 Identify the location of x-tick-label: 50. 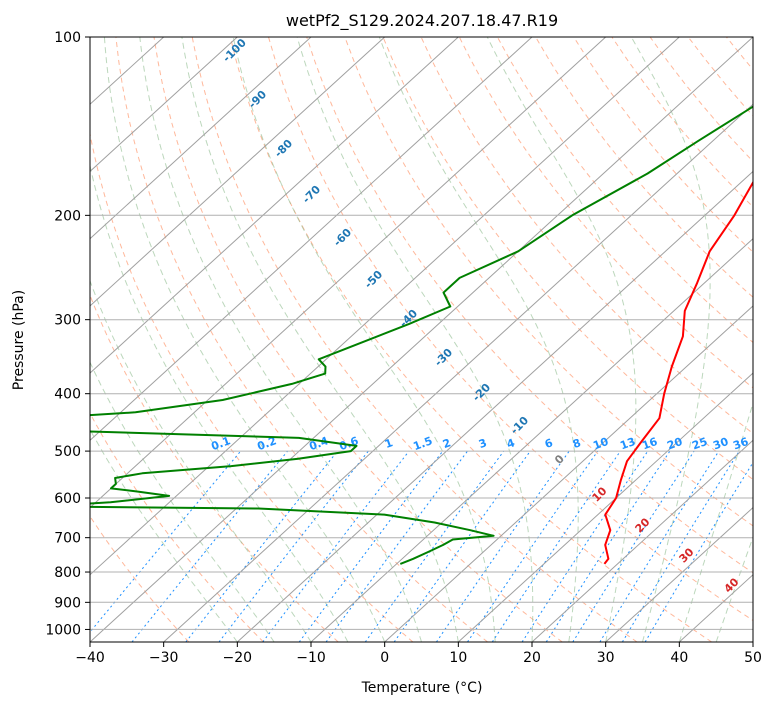
(753, 658).